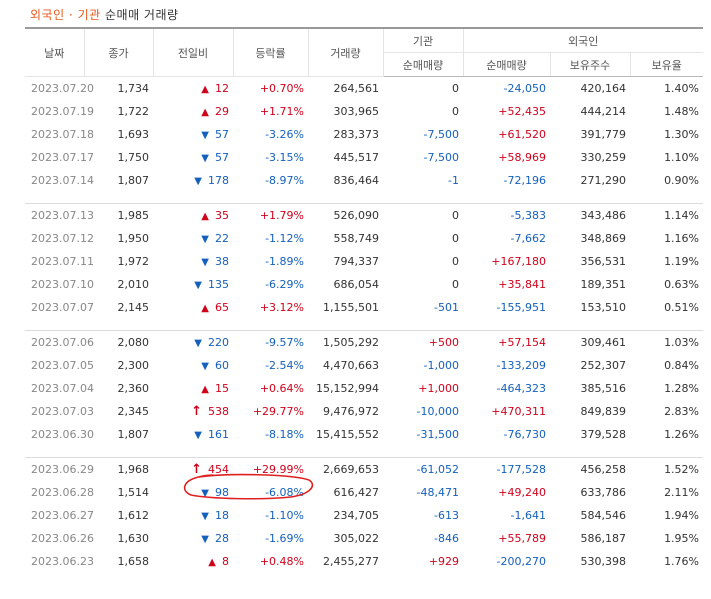 The height and width of the screenshot is (599, 711). I want to click on cell-volume-value: 264,561, so click(356, 88).